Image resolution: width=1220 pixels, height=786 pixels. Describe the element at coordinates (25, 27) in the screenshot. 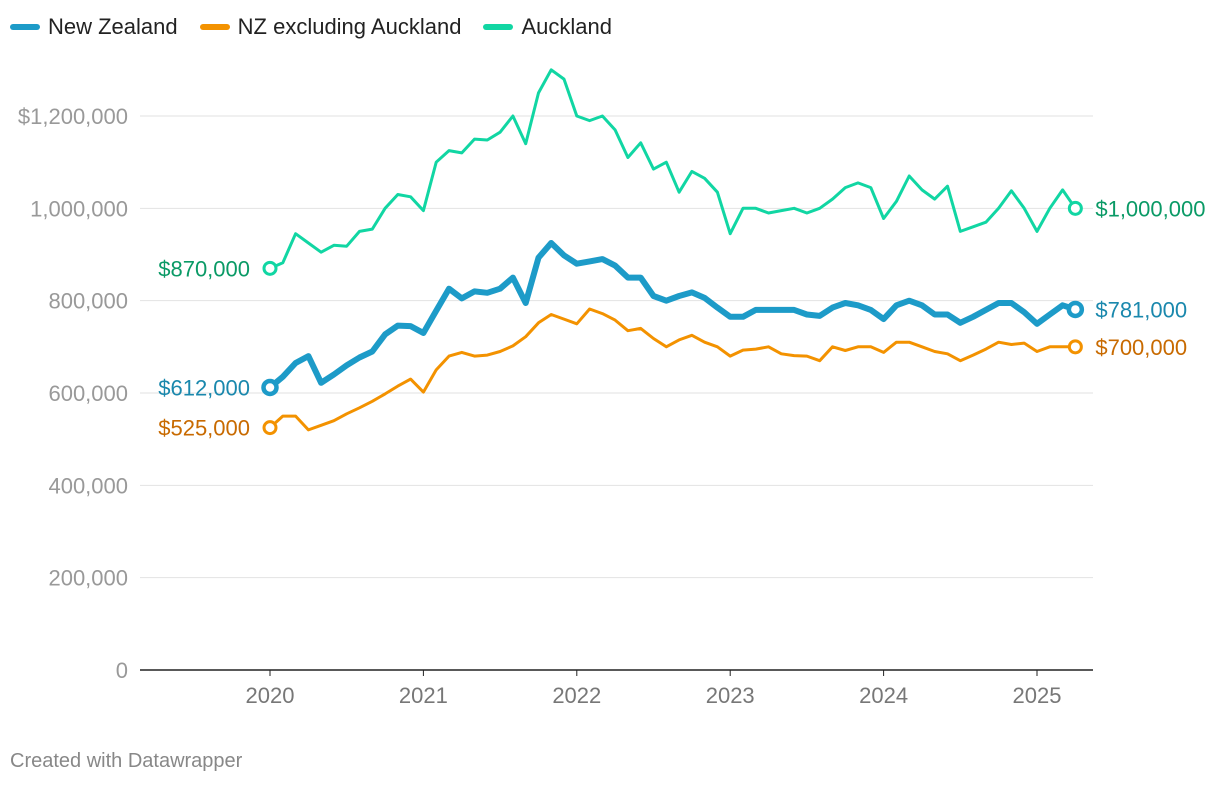

I see `legend-swatch-new-zealand` at that location.